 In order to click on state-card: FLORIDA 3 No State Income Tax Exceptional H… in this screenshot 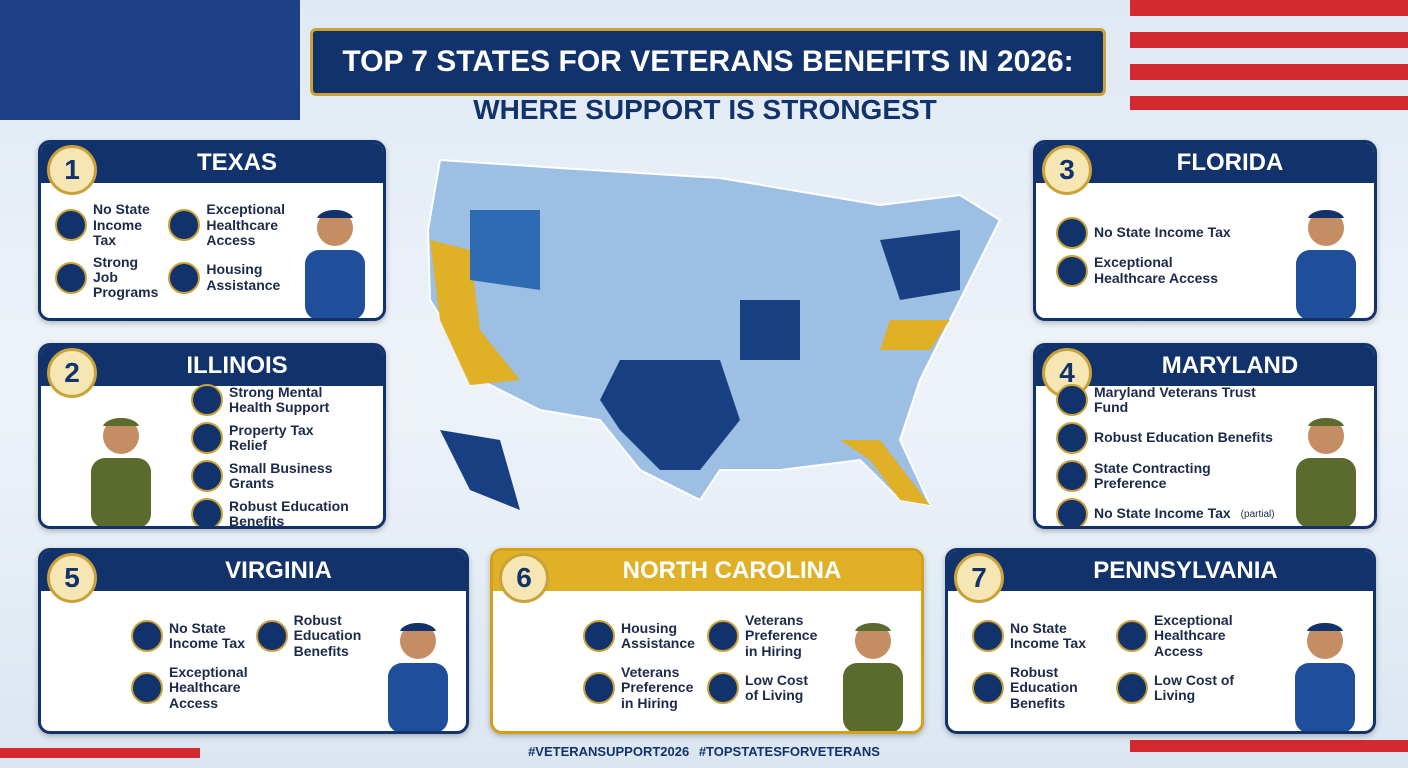, I will do `click(1205, 230)`.